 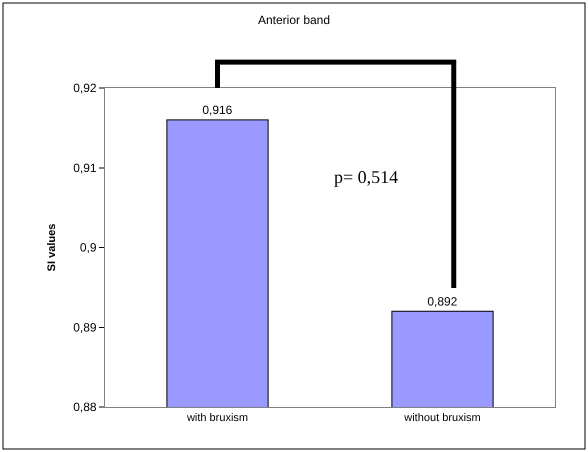 What do you see at coordinates (85, 167) in the screenshot?
I see `y-tick-label: 0,91` at bounding box center [85, 167].